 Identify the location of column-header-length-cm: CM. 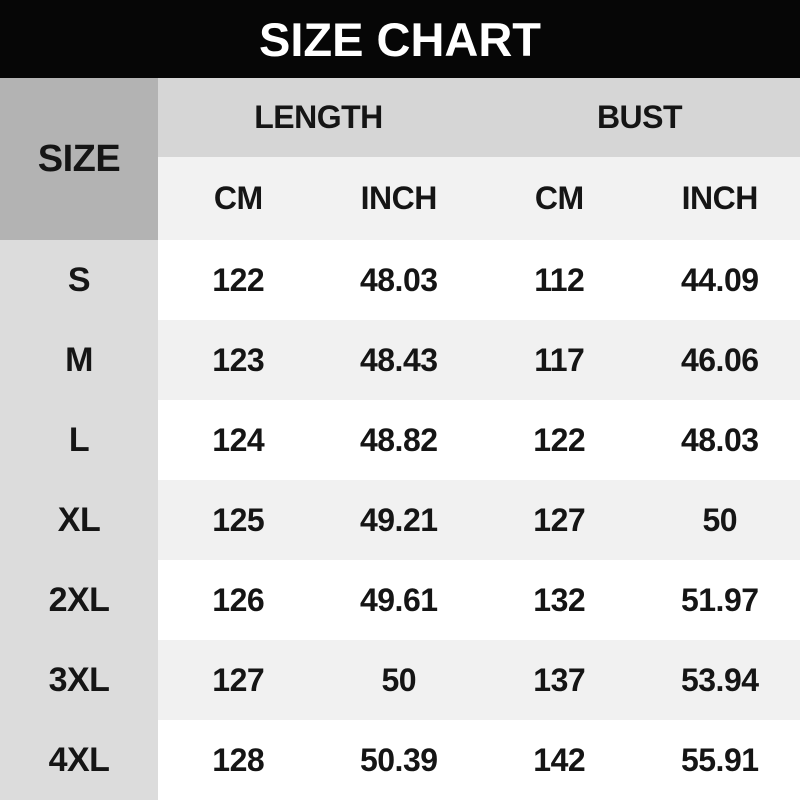
(238, 198).